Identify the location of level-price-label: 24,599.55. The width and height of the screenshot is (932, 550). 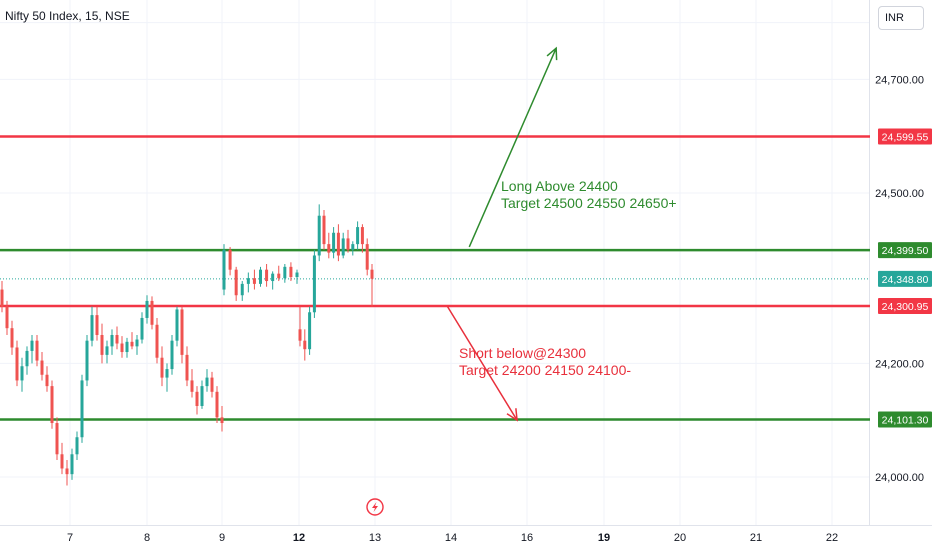
(905, 137).